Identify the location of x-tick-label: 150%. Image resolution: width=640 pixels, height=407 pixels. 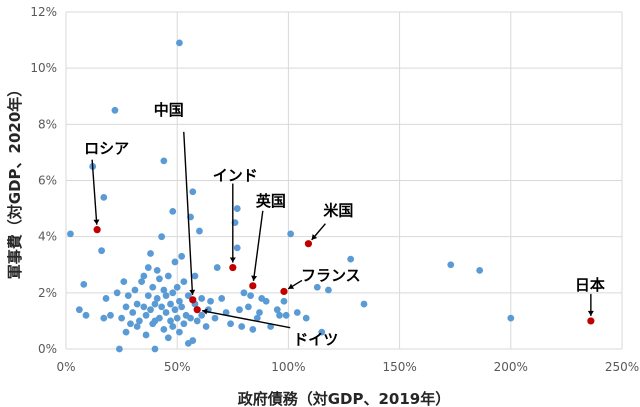
(399, 367).